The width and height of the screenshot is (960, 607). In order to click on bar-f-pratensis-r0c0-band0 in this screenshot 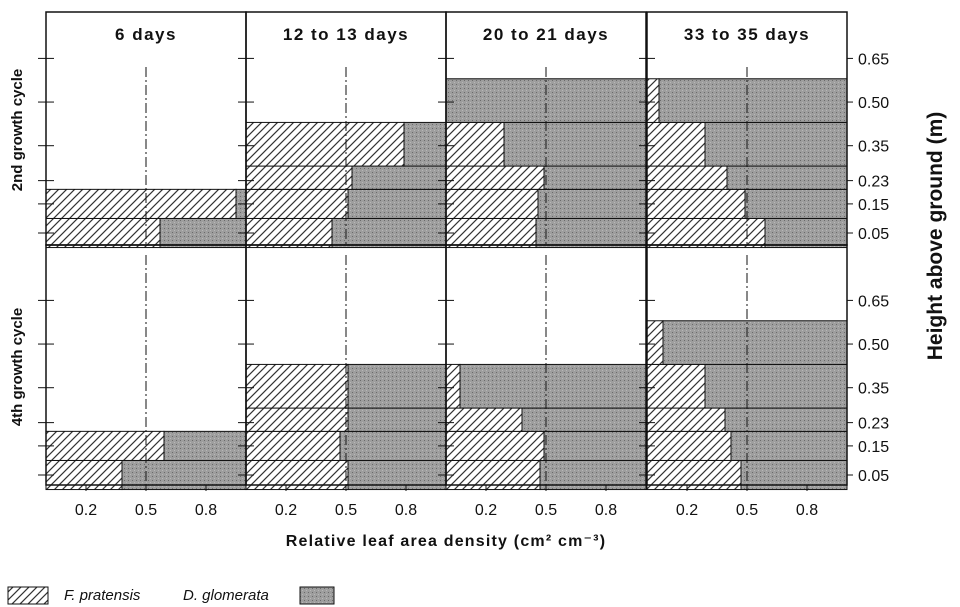, I will do `click(103, 233)`.